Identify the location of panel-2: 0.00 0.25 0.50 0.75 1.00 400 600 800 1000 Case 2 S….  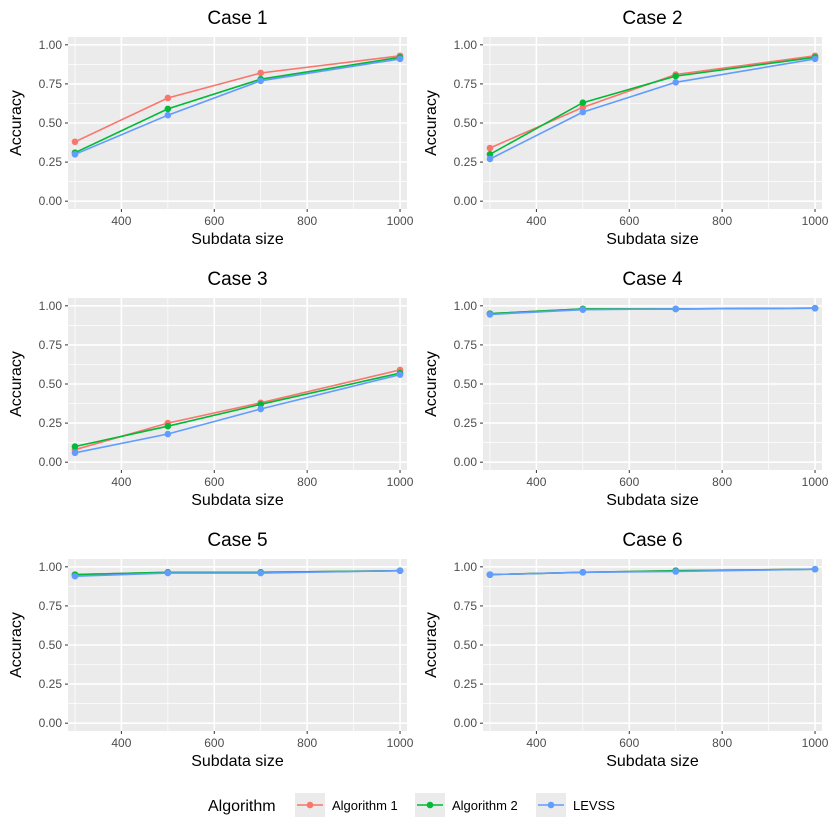
(626, 128).